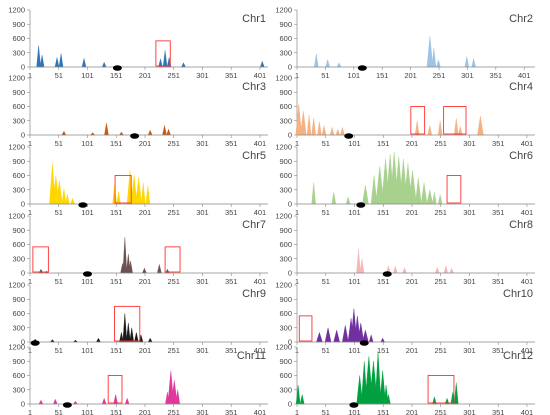 The width and height of the screenshot is (550, 415). Describe the element at coordinates (518, 294) in the screenshot. I see `chromosome-title: Chr10` at that location.